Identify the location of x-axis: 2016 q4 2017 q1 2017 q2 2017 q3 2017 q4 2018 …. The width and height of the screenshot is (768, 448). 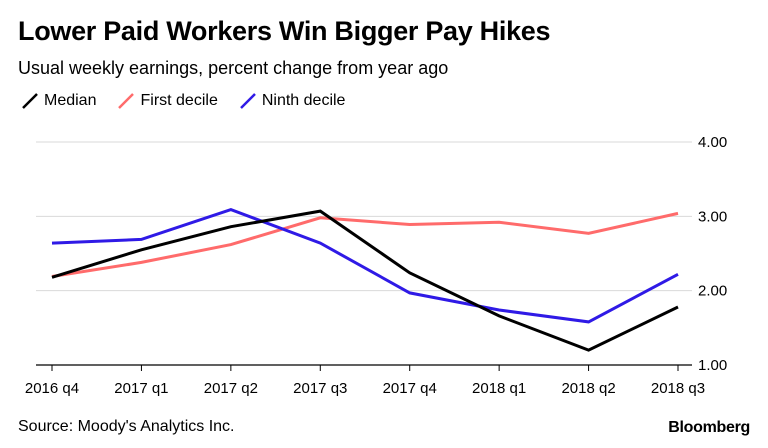
(365, 381).